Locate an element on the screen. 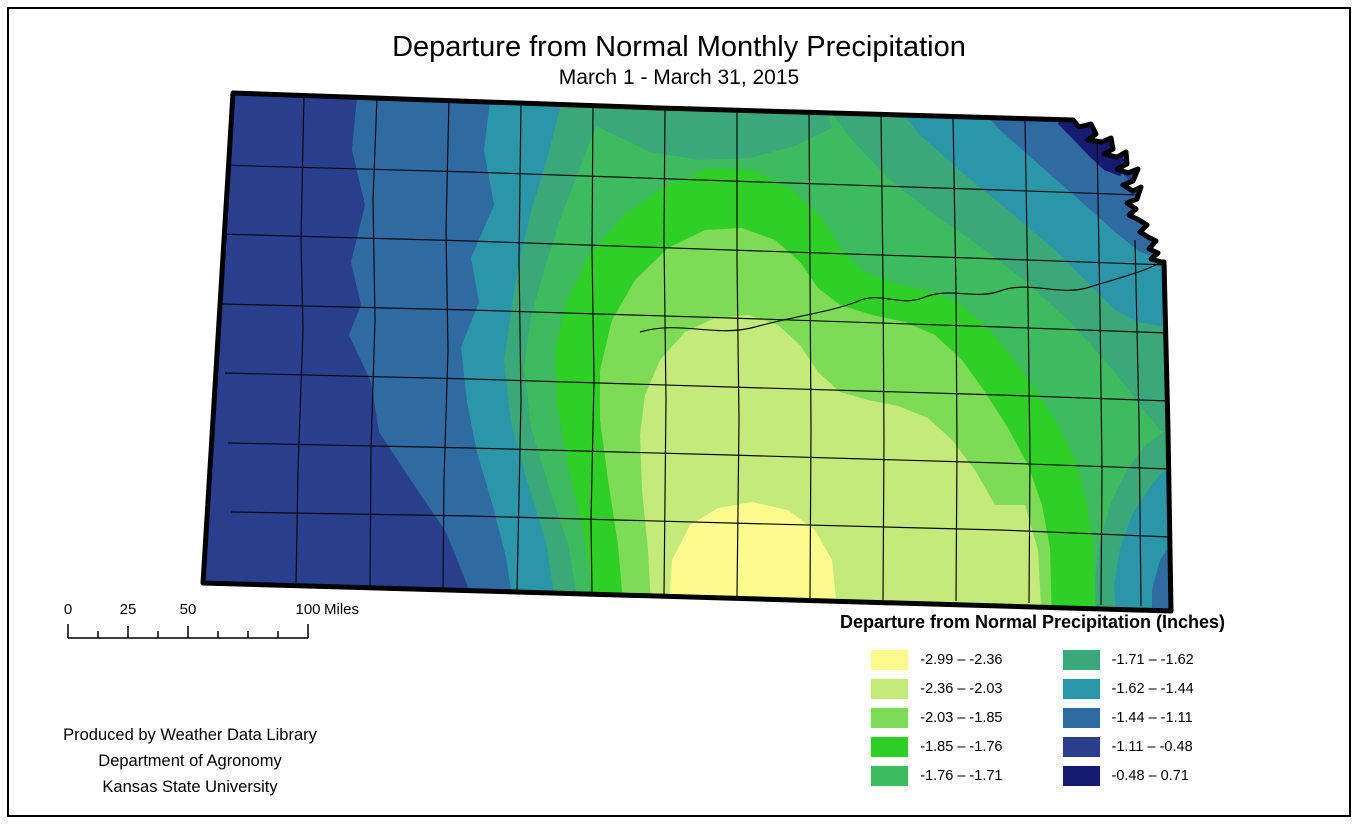  credits-line-3: Kansas State University is located at coordinates (190, 787).